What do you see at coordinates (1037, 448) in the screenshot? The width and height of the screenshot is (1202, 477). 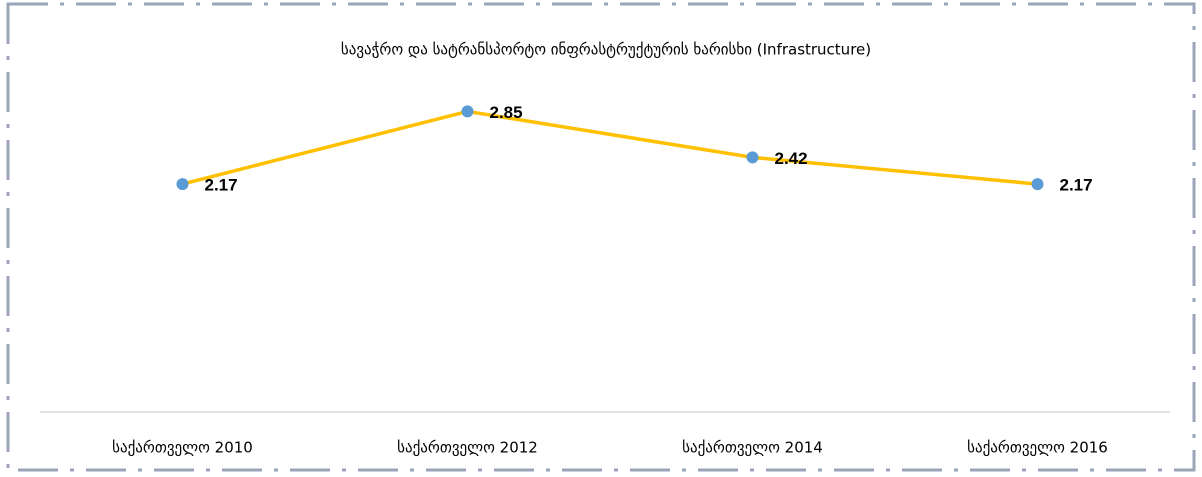 I see `x-tick-label: საქართველო 2016` at bounding box center [1037, 448].